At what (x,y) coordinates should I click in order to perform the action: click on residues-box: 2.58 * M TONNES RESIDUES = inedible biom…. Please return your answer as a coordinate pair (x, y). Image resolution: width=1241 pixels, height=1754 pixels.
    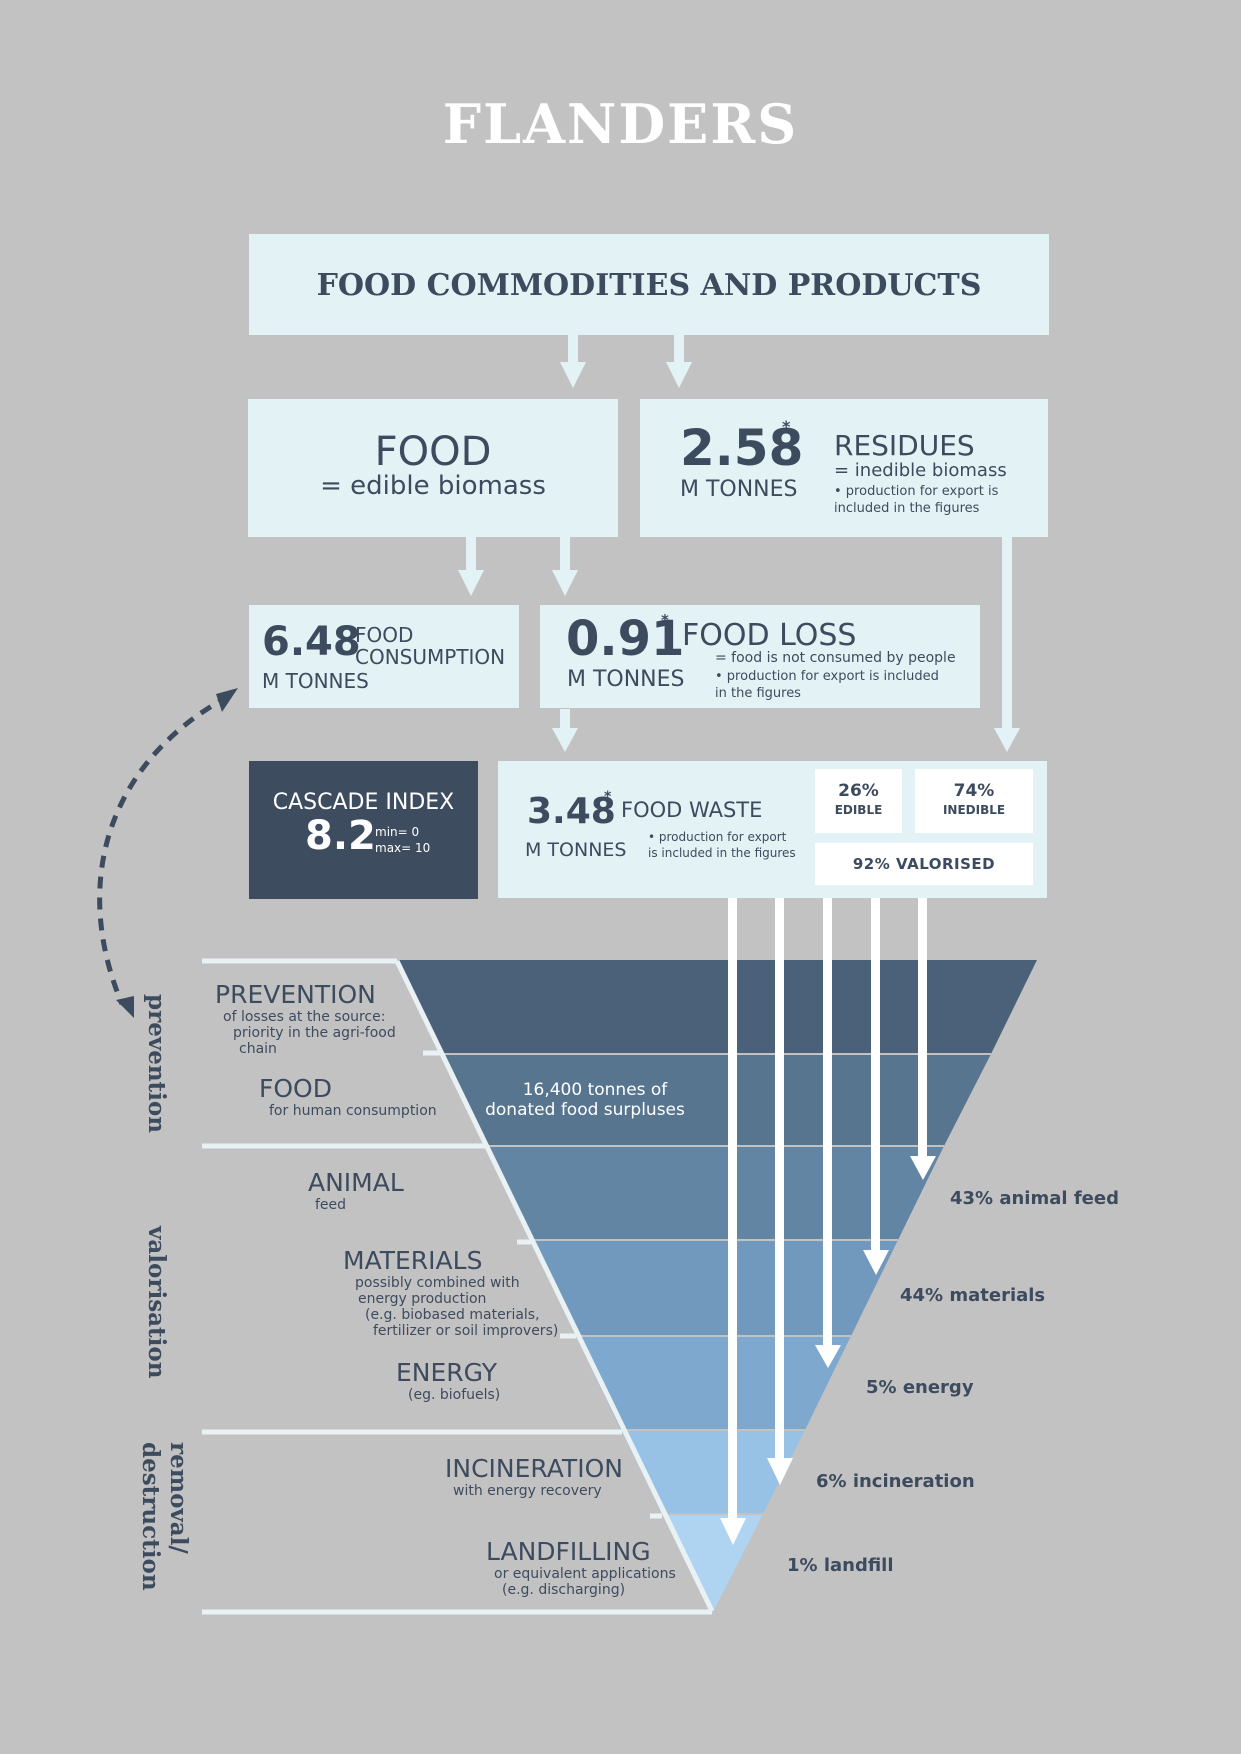
    Looking at the image, I should click on (844, 468).